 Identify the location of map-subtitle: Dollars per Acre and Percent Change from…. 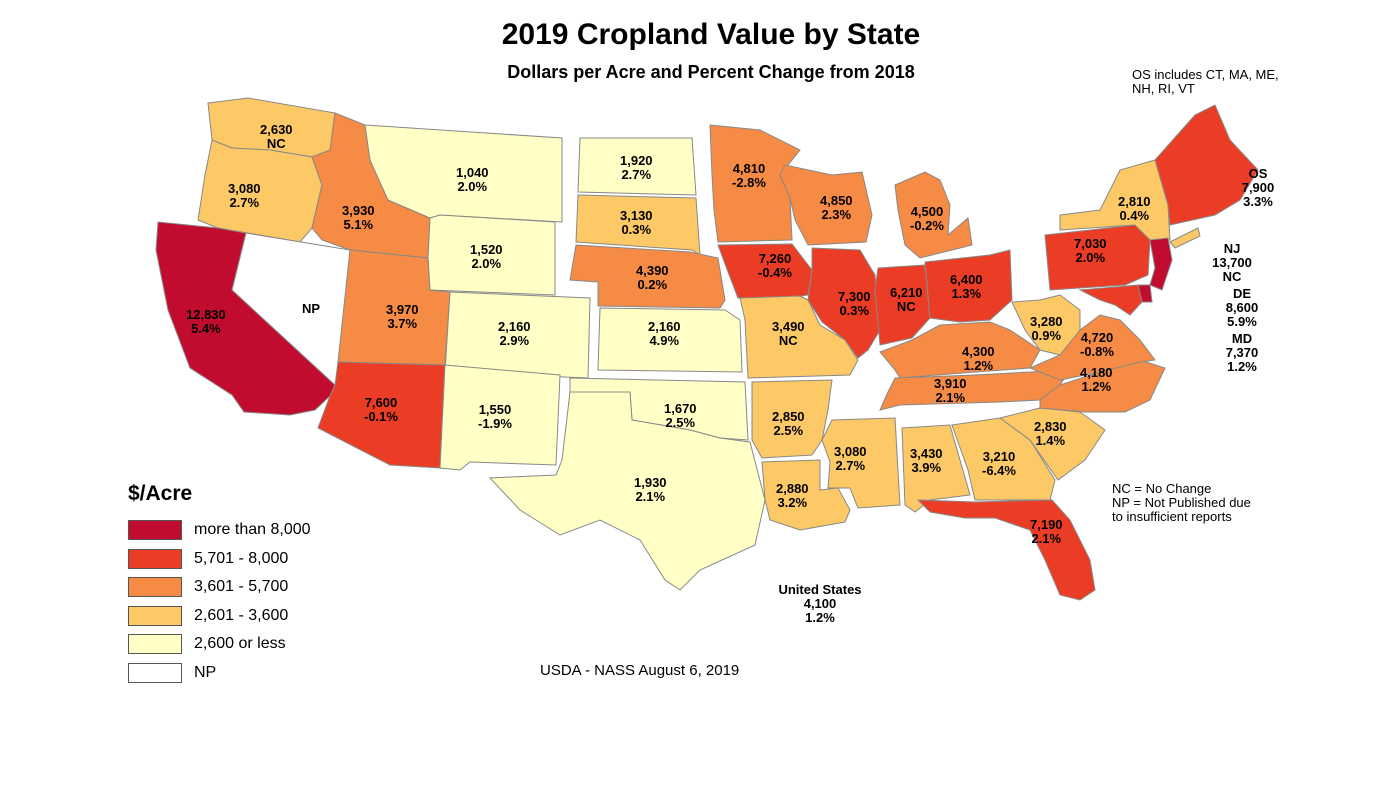
(711, 72).